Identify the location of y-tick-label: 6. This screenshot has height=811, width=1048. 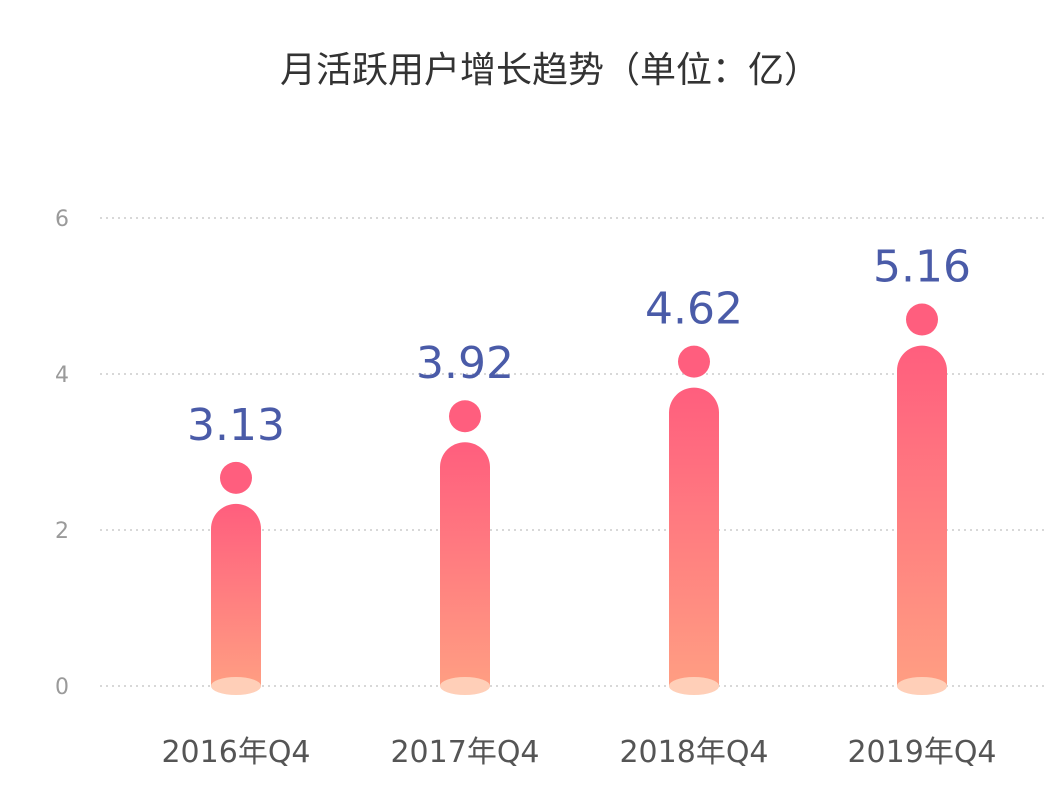
(62, 219).